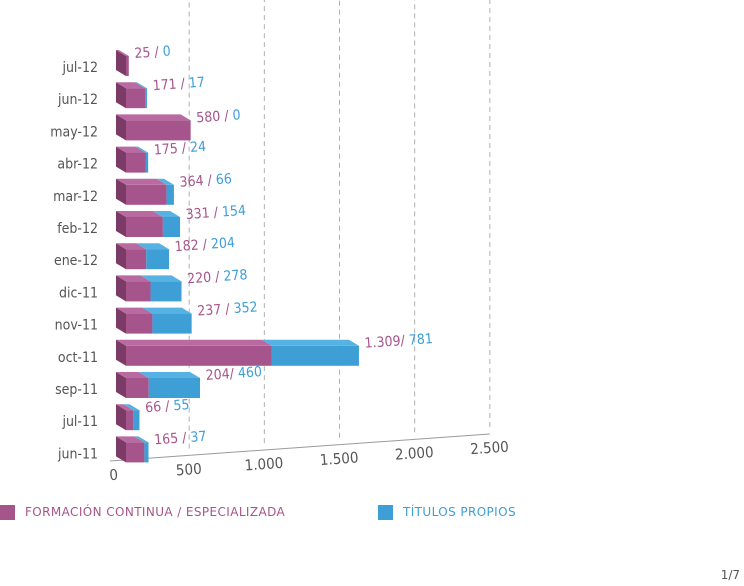 Image resolution: width=744 pixels, height=586 pixels. I want to click on category-label: oct-11, so click(78, 358).